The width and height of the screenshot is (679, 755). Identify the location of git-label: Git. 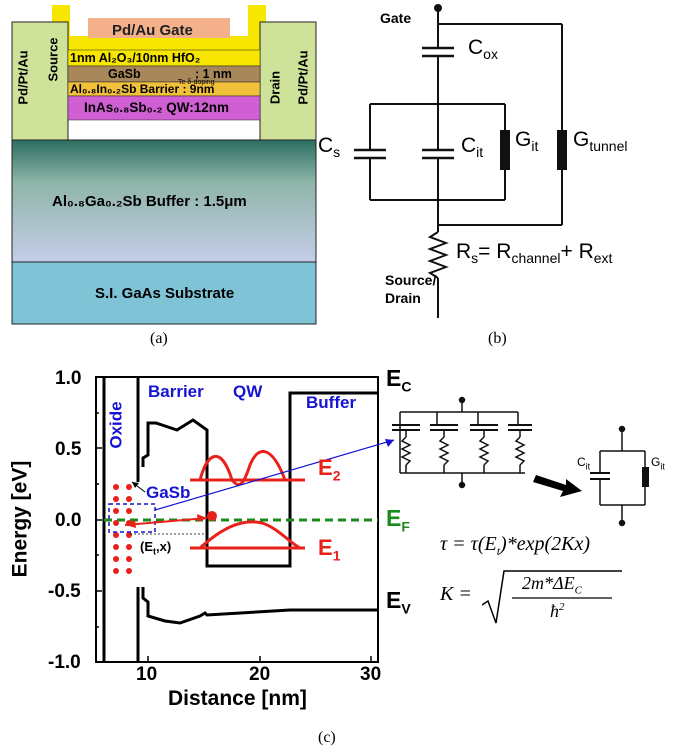
(527, 141).